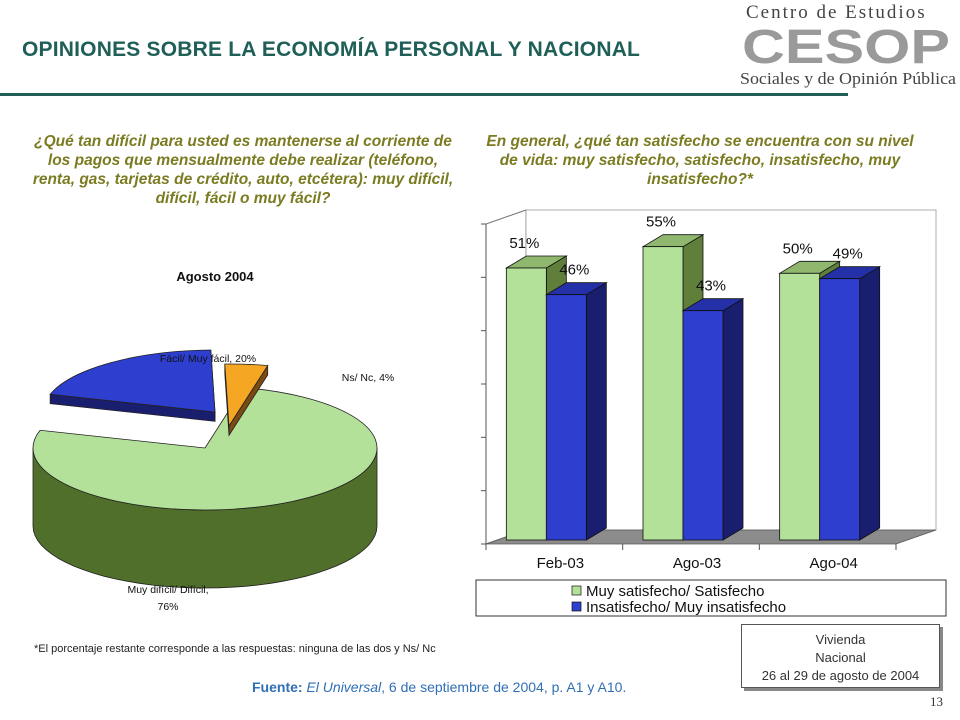  Describe the element at coordinates (561, 563) in the screenshot. I see `x-tick-label: Feb-03` at that location.